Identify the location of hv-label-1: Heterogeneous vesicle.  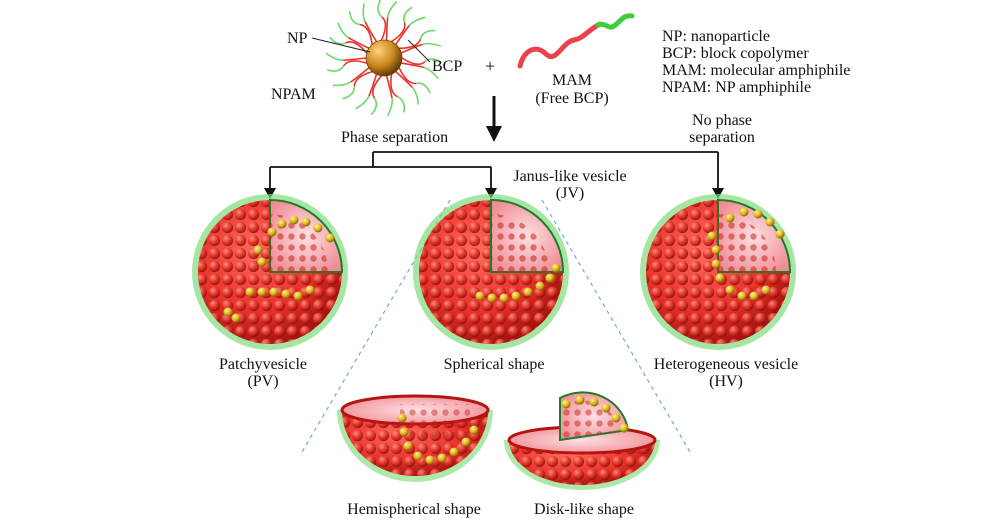
(726, 364).